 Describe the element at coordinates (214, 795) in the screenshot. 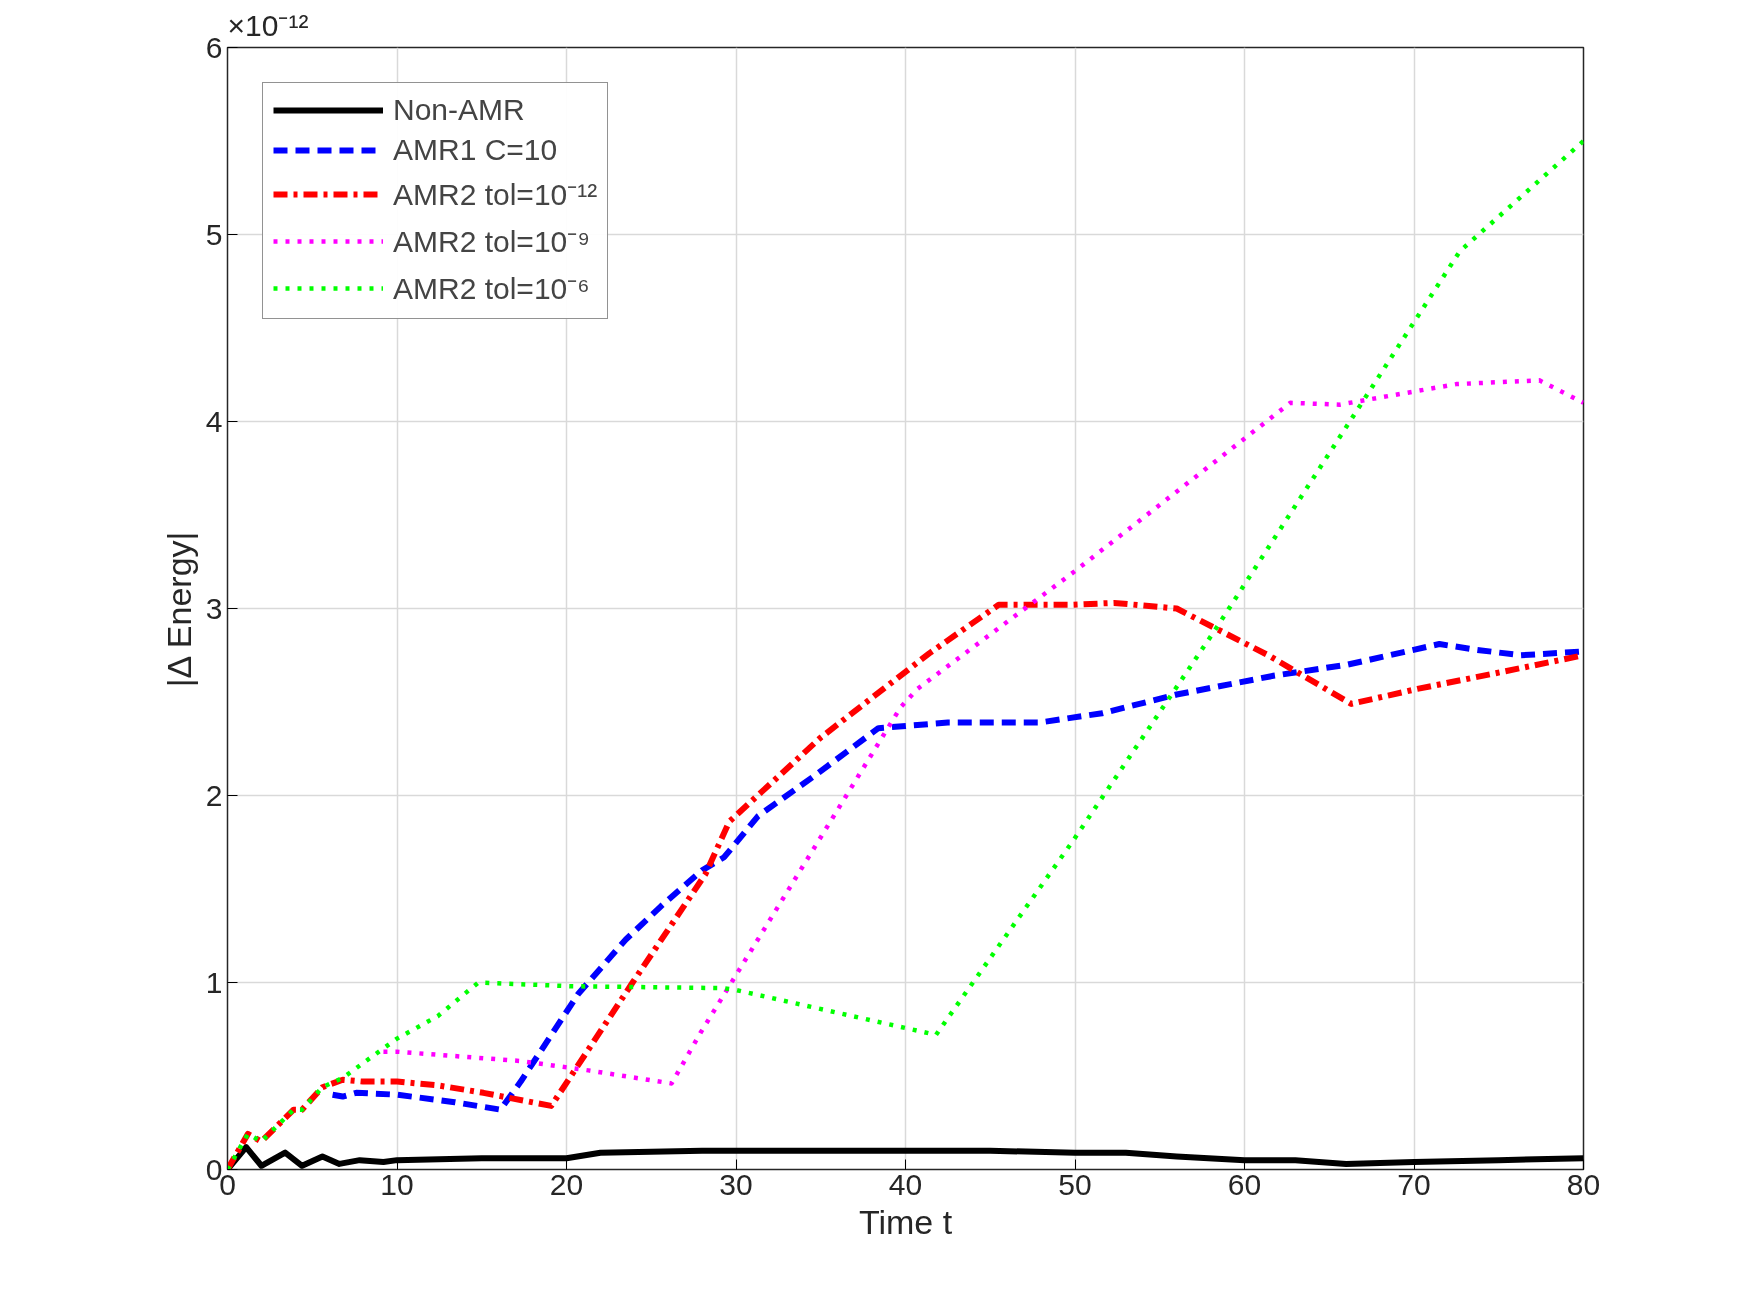

I see `y-tick-label: 2` at that location.